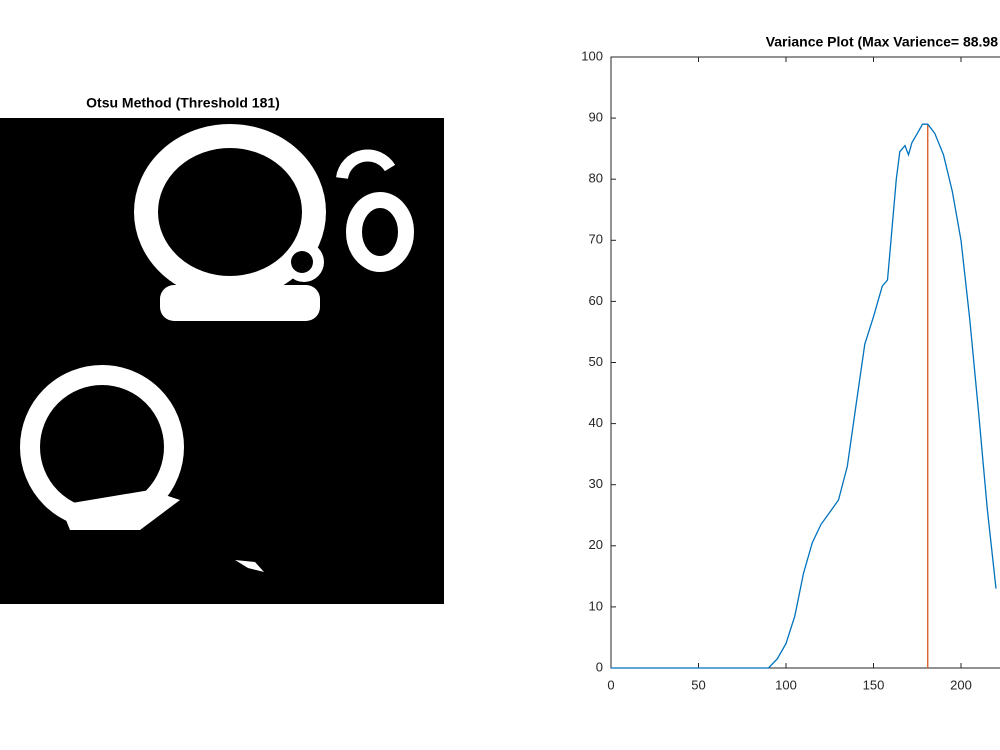 This screenshot has width=1000, height=750. Describe the element at coordinates (596, 300) in the screenshot. I see `y-tick-label: 60` at that location.